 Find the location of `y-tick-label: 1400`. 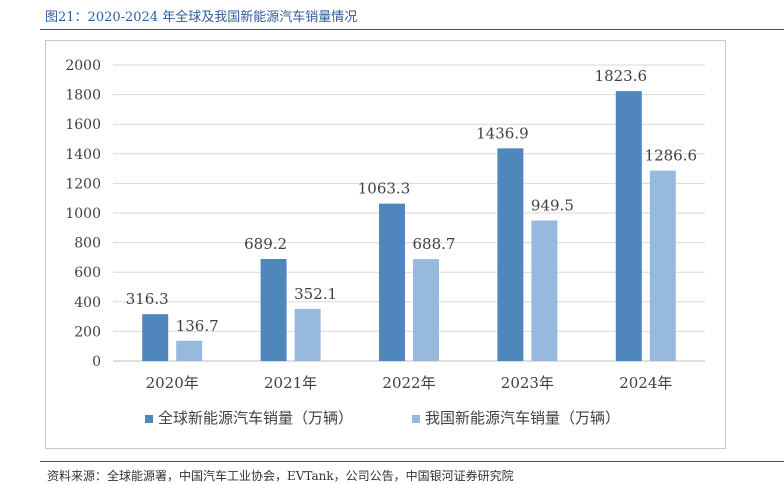

y-tick-label: 1400 is located at coordinates (83, 155).